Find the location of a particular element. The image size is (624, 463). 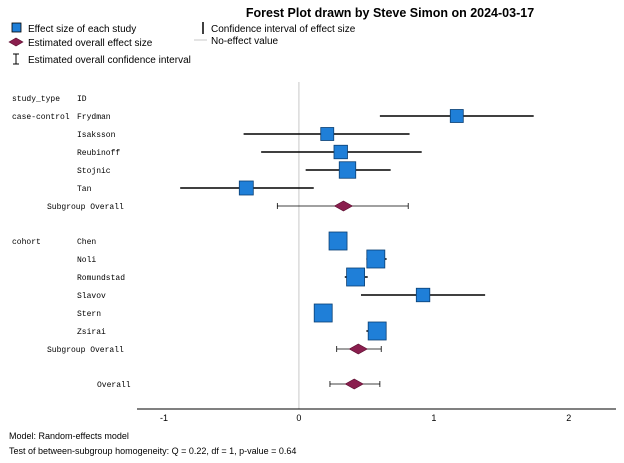

study-label: Romundstad is located at coordinates (101, 278).